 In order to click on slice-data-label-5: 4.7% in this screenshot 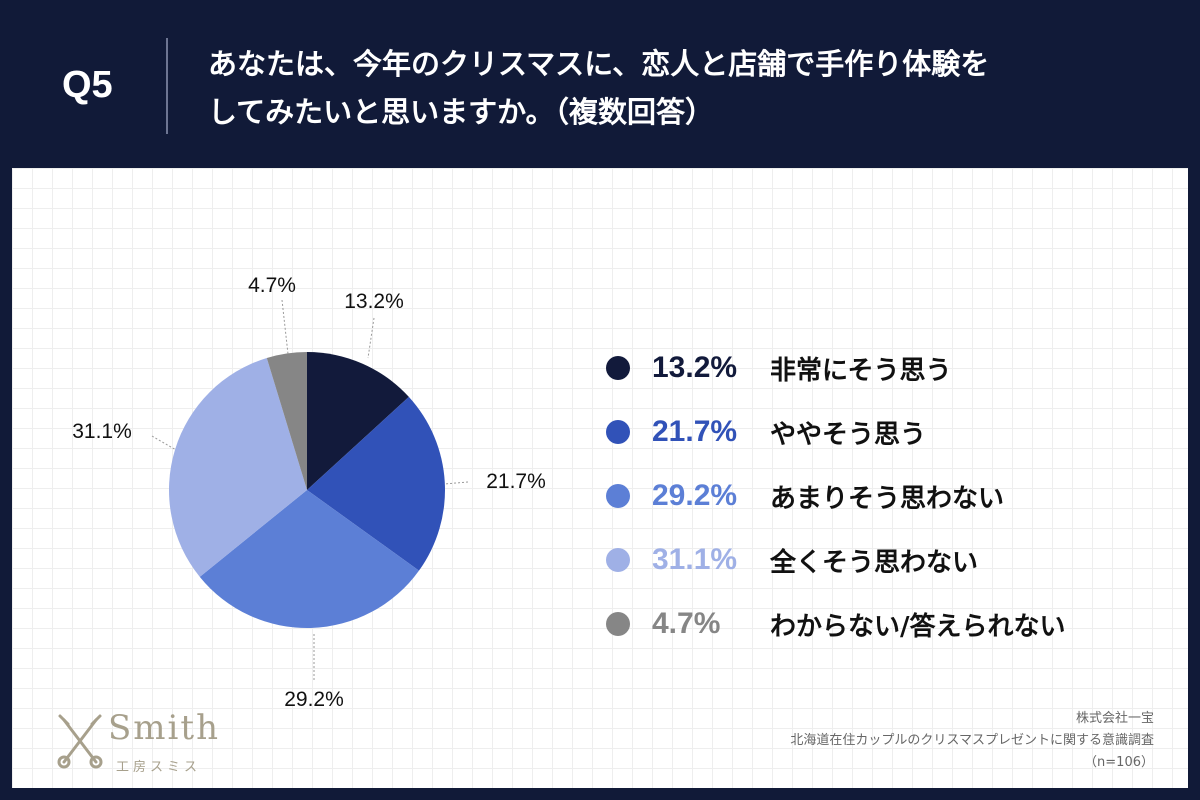, I will do `click(272, 285)`.